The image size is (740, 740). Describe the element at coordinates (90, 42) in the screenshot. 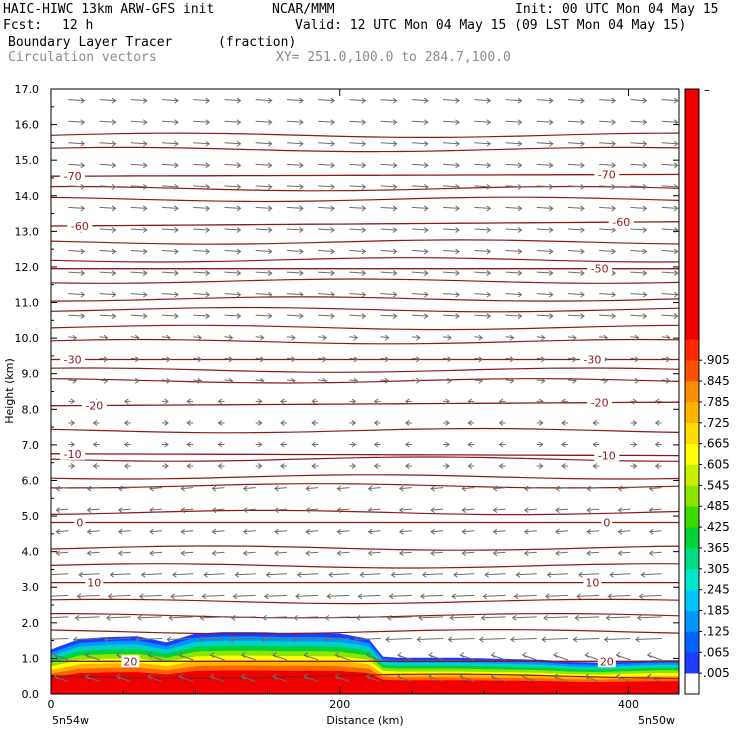

I see `field-name: Boundary Layer Tracer` at that location.